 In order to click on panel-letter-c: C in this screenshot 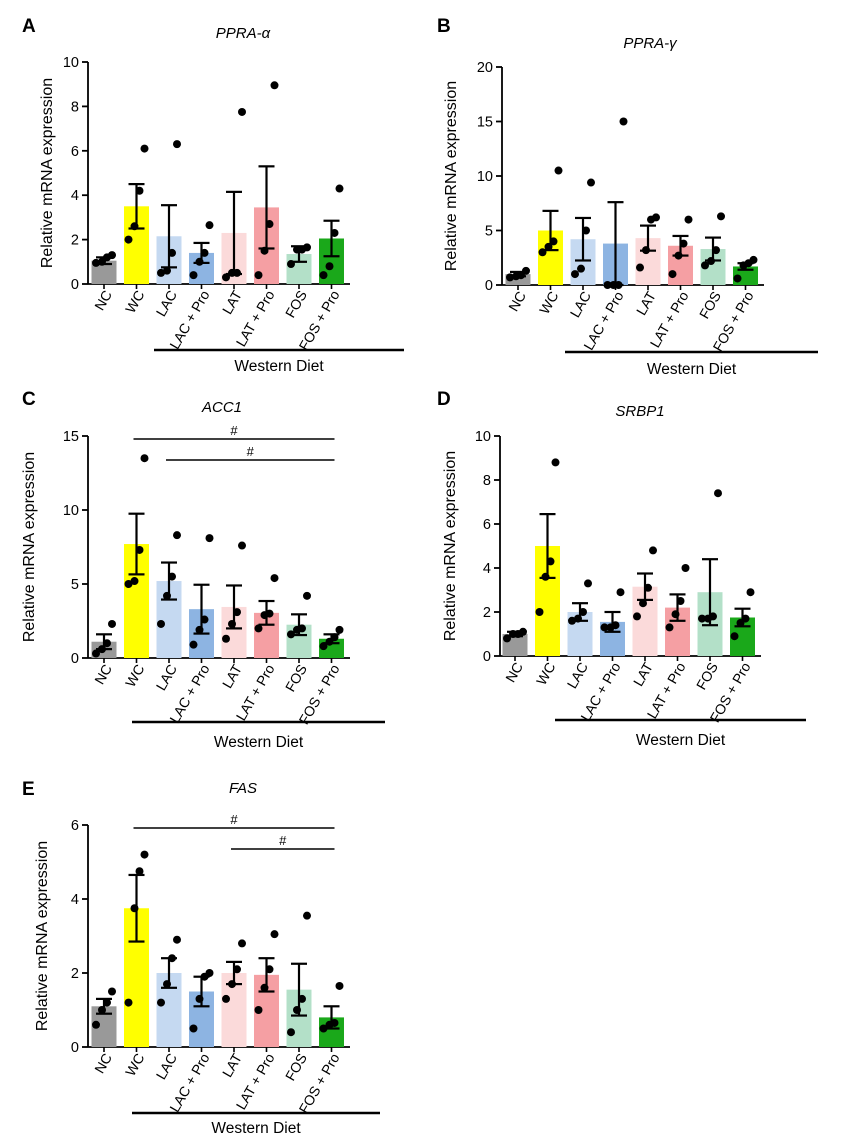, I will do `click(29, 399)`.